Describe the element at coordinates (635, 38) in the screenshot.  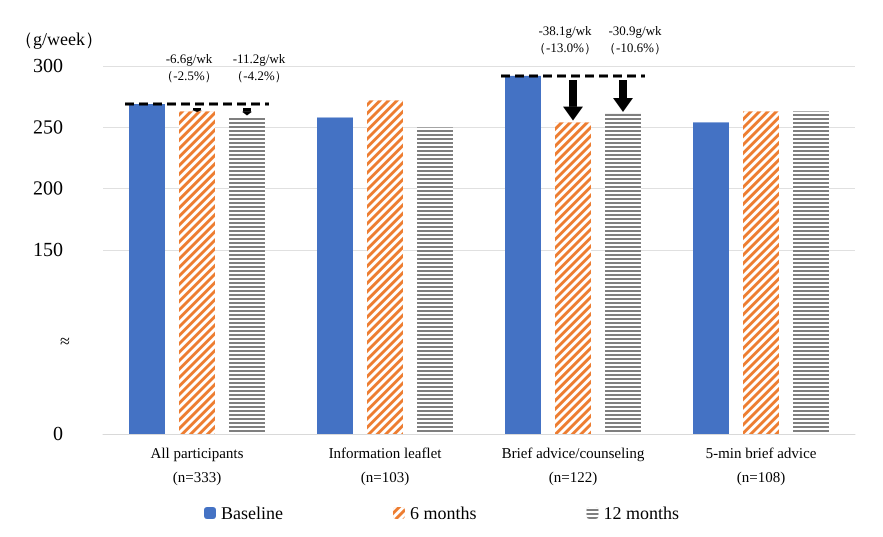
I see `text: -30.9g/wk （-10.6%）` at that location.